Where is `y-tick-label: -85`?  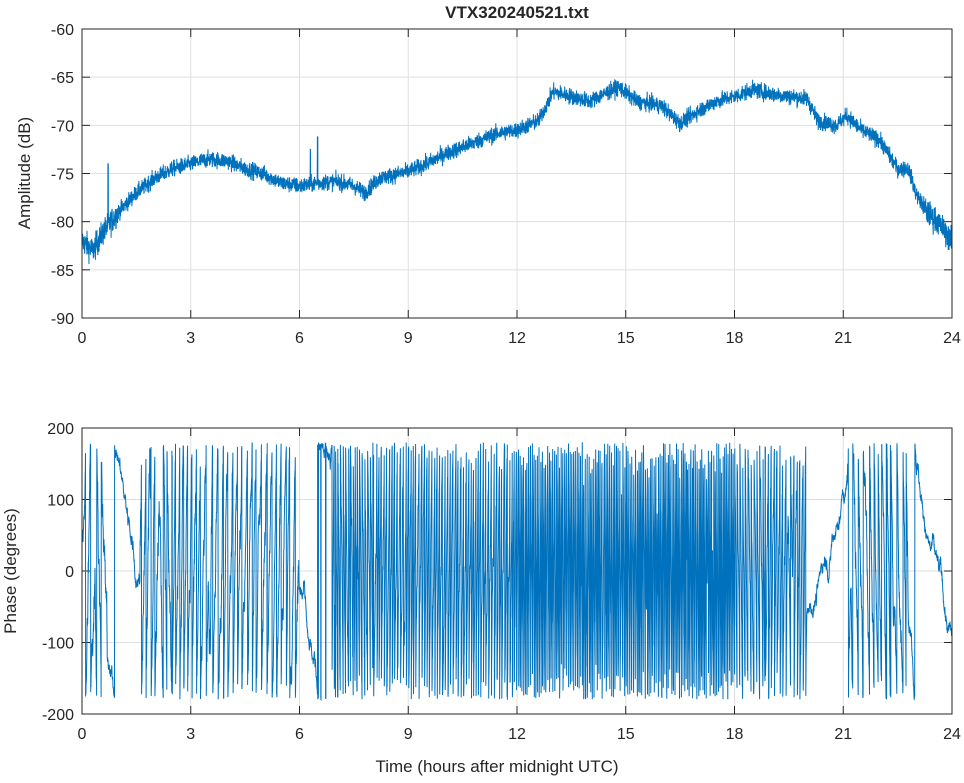 y-tick-label: -85 is located at coordinates (62, 271).